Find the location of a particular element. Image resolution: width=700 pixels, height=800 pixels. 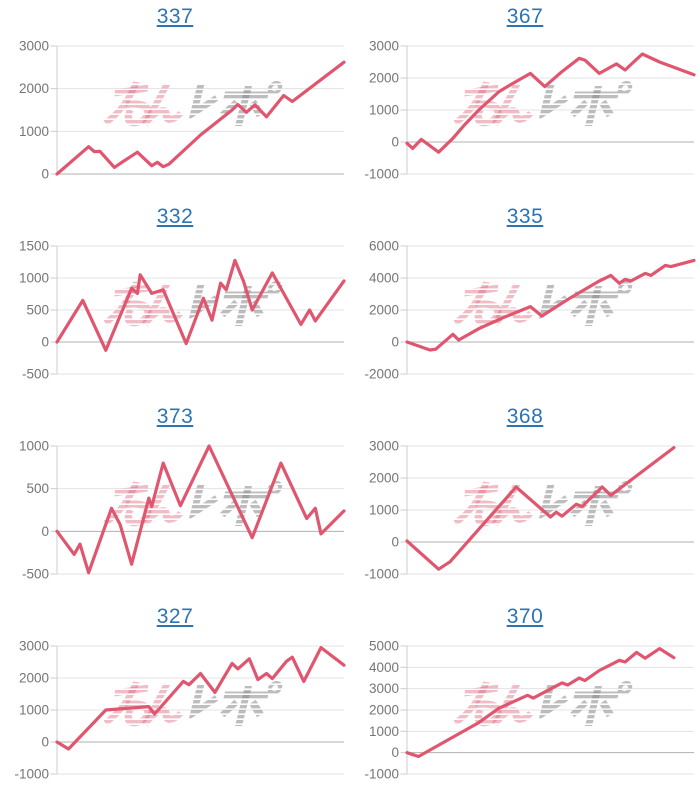

chart-cell-332: 332 1500 1000 500 0 -500 is located at coordinates (175, 300).